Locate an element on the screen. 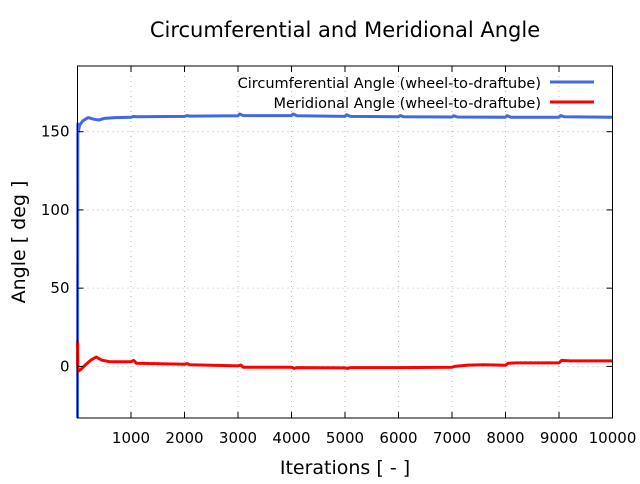  chart-title: Circumferential and Meridional Angle is located at coordinates (345, 30).